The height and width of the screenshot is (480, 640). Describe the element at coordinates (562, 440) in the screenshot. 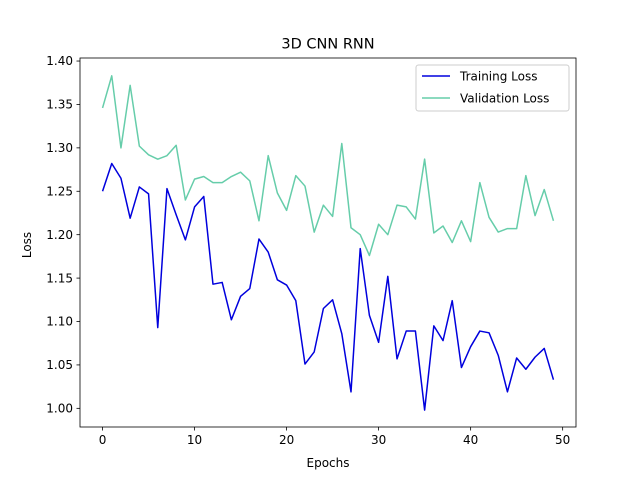

I see `x-tick-label: 50` at that location.